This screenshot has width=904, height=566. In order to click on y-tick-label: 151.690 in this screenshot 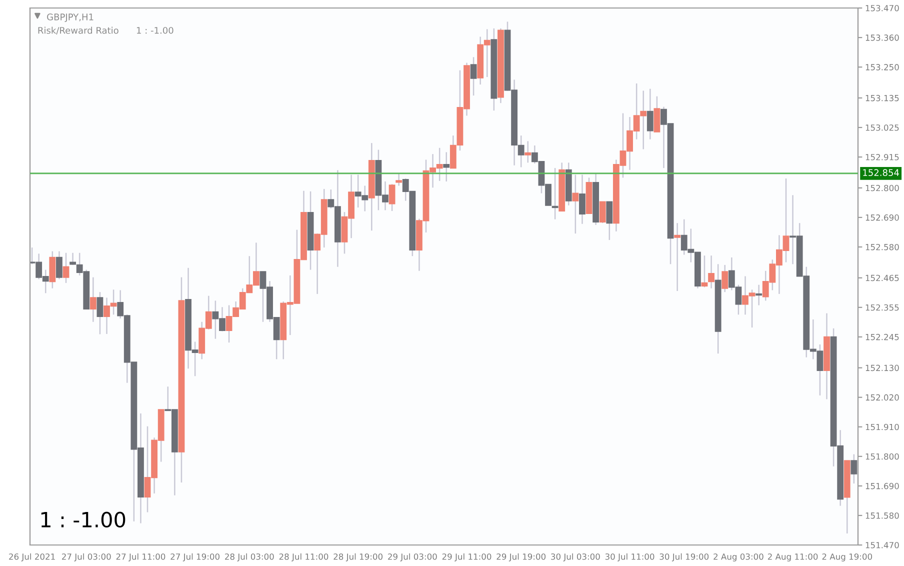, I will do `click(882, 486)`.